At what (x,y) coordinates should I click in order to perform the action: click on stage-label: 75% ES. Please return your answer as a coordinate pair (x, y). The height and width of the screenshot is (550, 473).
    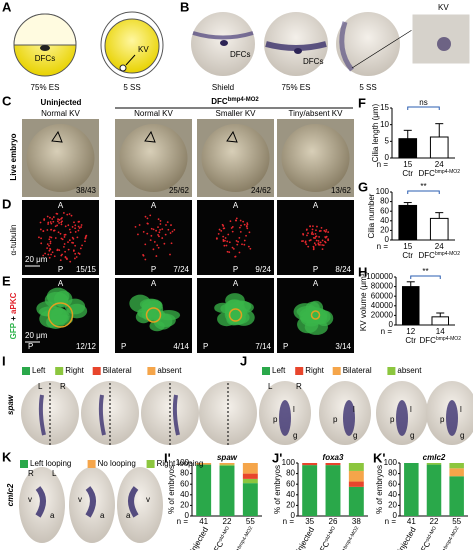
    Looking at the image, I should click on (296, 87).